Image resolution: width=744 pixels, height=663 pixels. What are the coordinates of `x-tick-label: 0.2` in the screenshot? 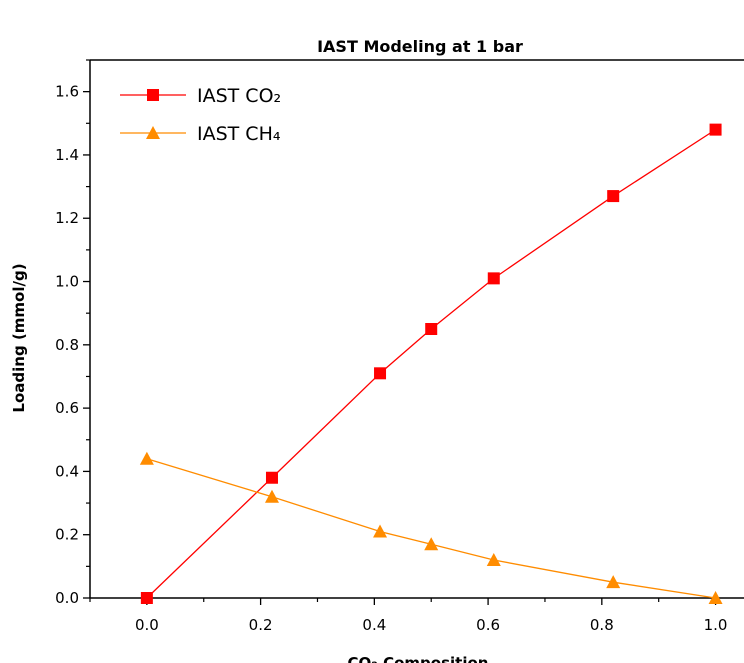 It's located at (261, 625).